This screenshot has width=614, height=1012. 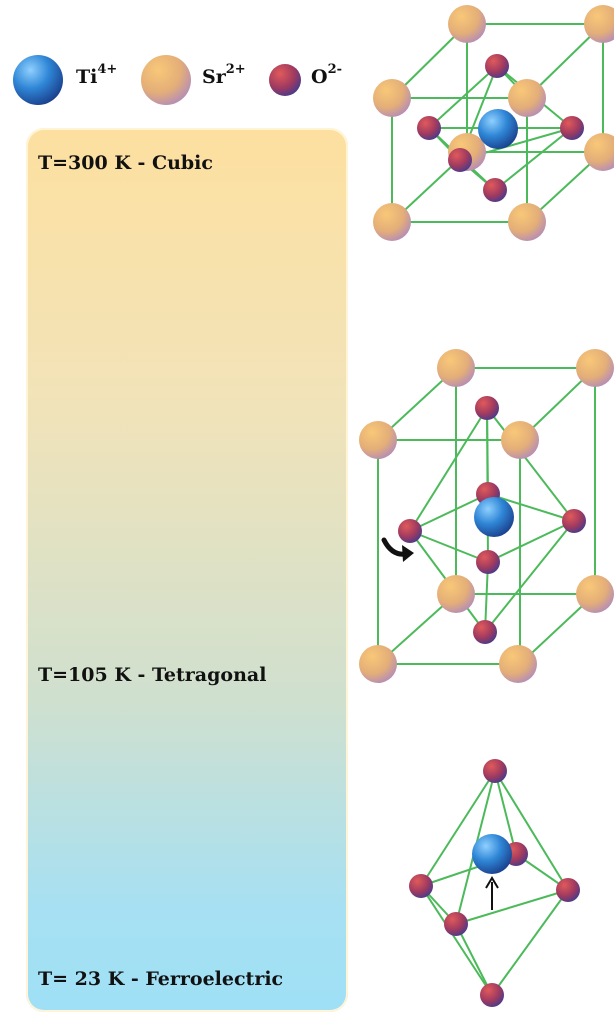 What do you see at coordinates (285, 80) in the screenshot?
I see `o-legend-icon` at bounding box center [285, 80].